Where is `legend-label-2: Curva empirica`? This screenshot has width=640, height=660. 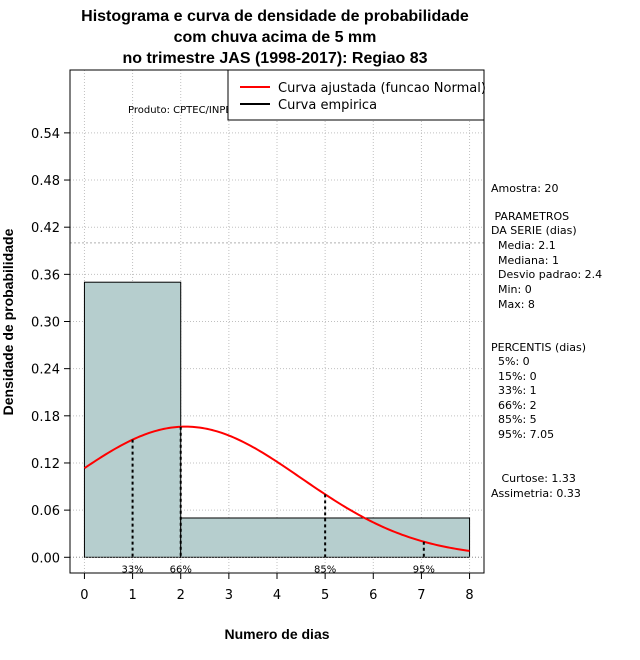
legend-label-2: Curva empirica is located at coordinates (327, 105).